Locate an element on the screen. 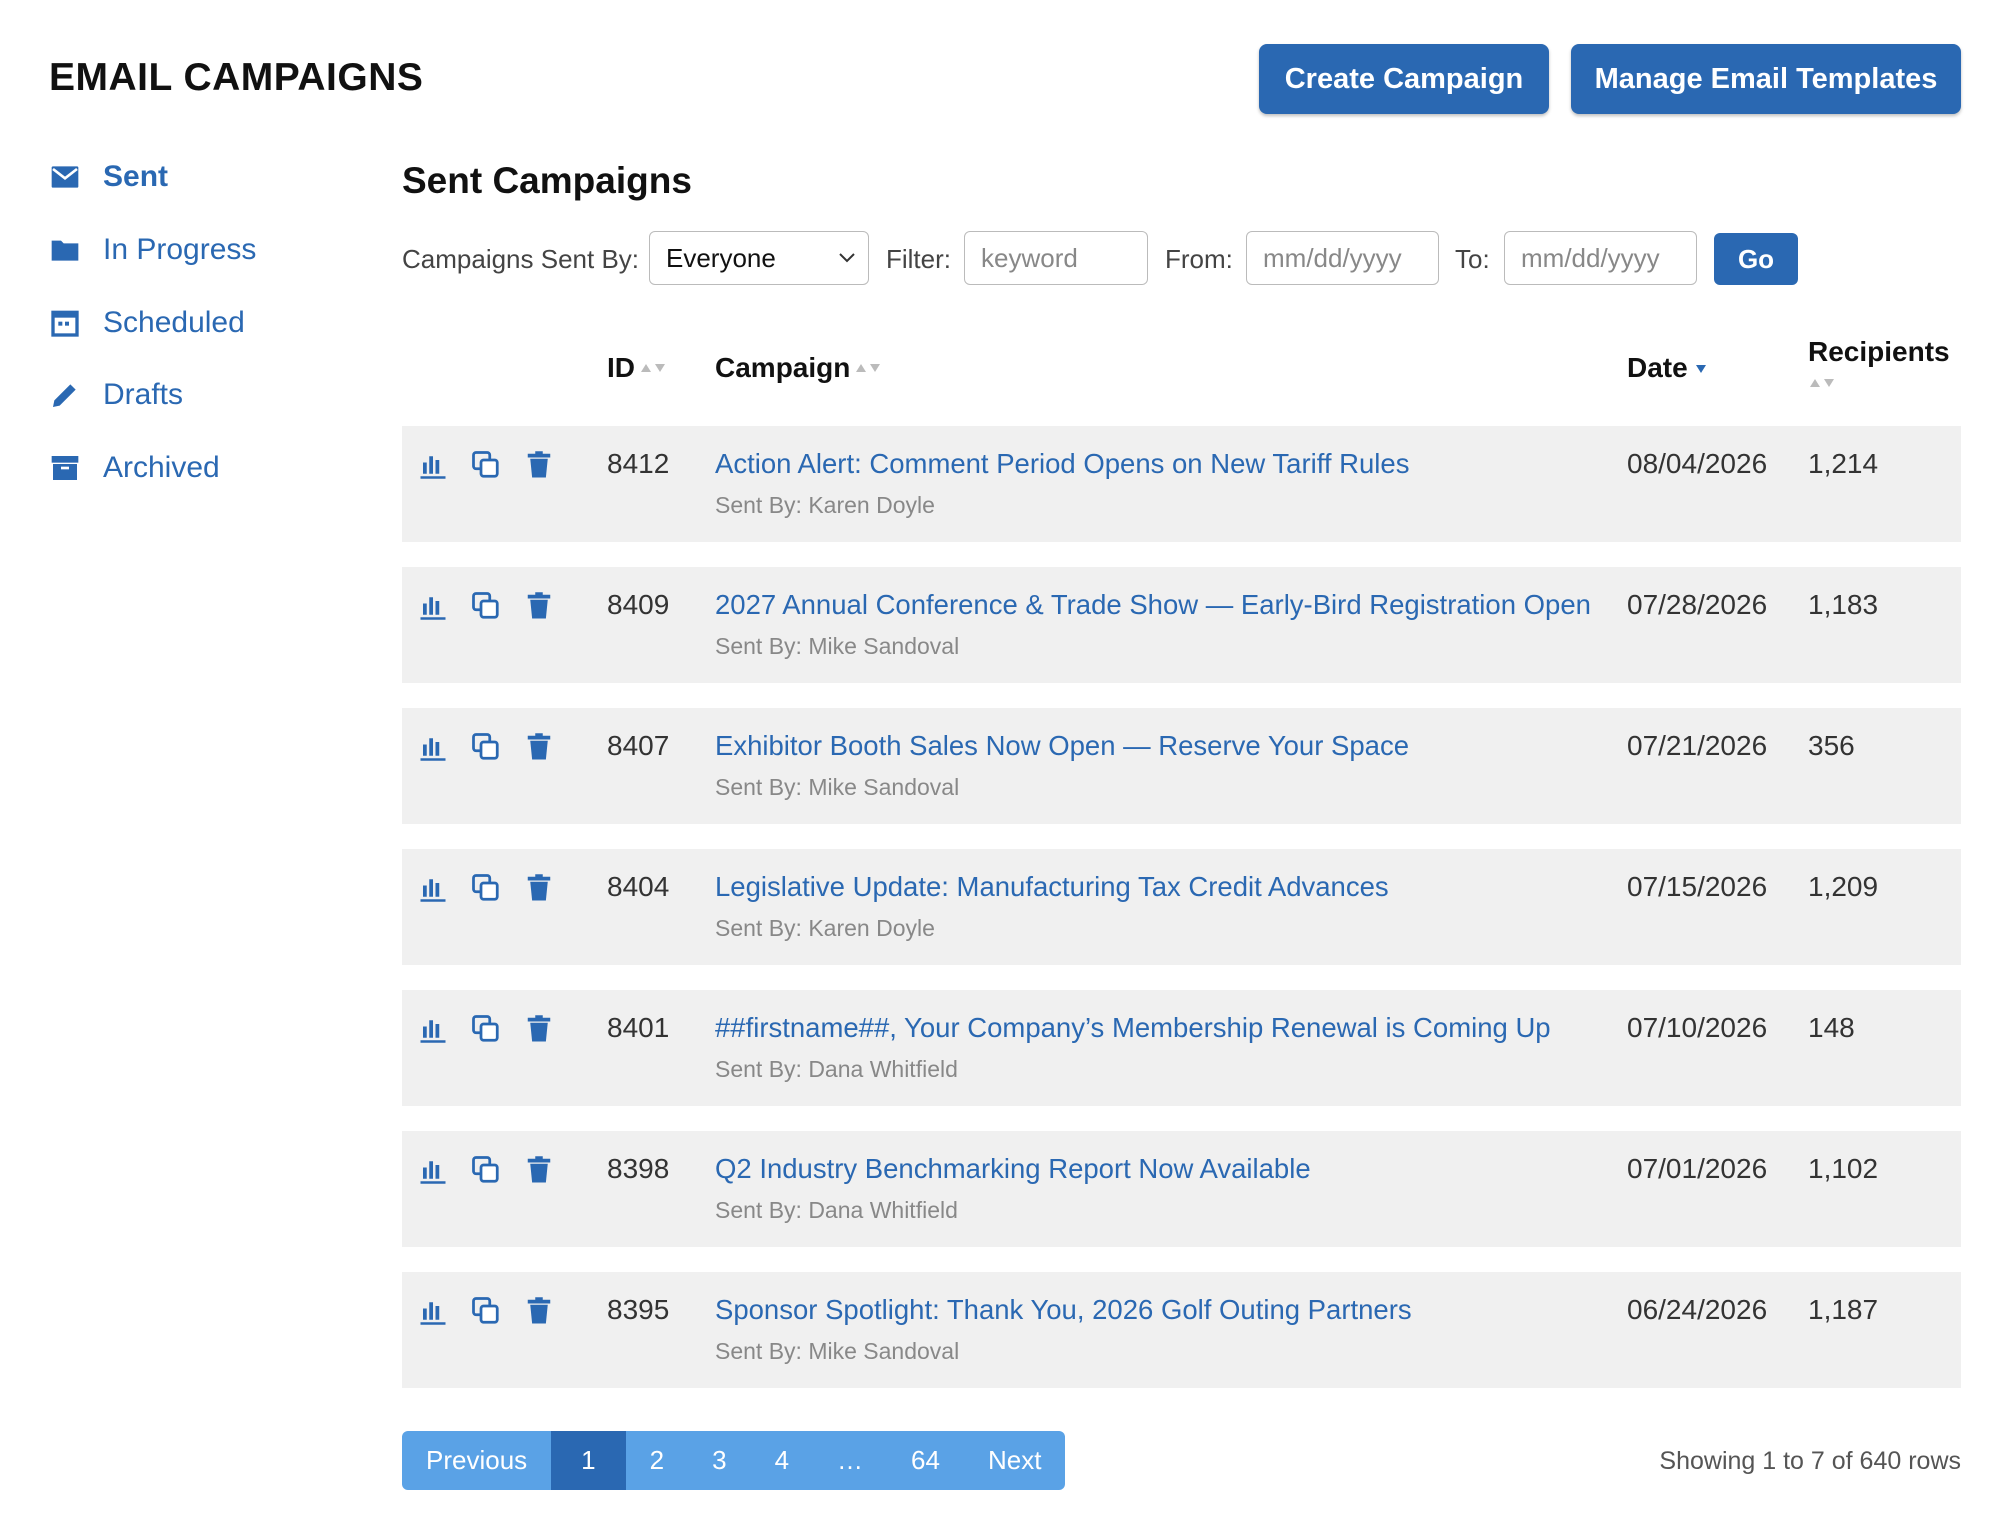  to-input: mm/dd/yyyy is located at coordinates (1600, 258).